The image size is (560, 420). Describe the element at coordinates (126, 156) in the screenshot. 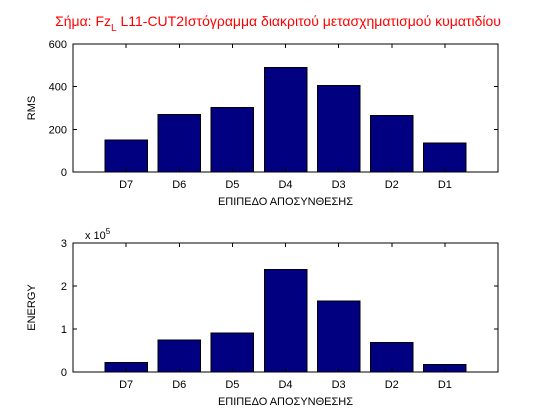

I see `bar-d7` at that location.